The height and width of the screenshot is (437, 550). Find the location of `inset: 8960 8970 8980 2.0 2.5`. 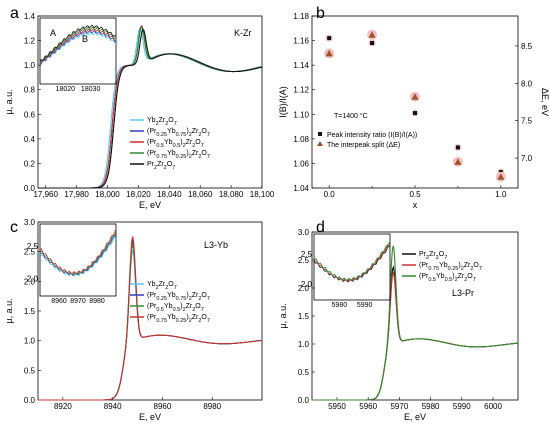

inset: 8960 8970 8980 2.0 2.5 is located at coordinates (72, 264).